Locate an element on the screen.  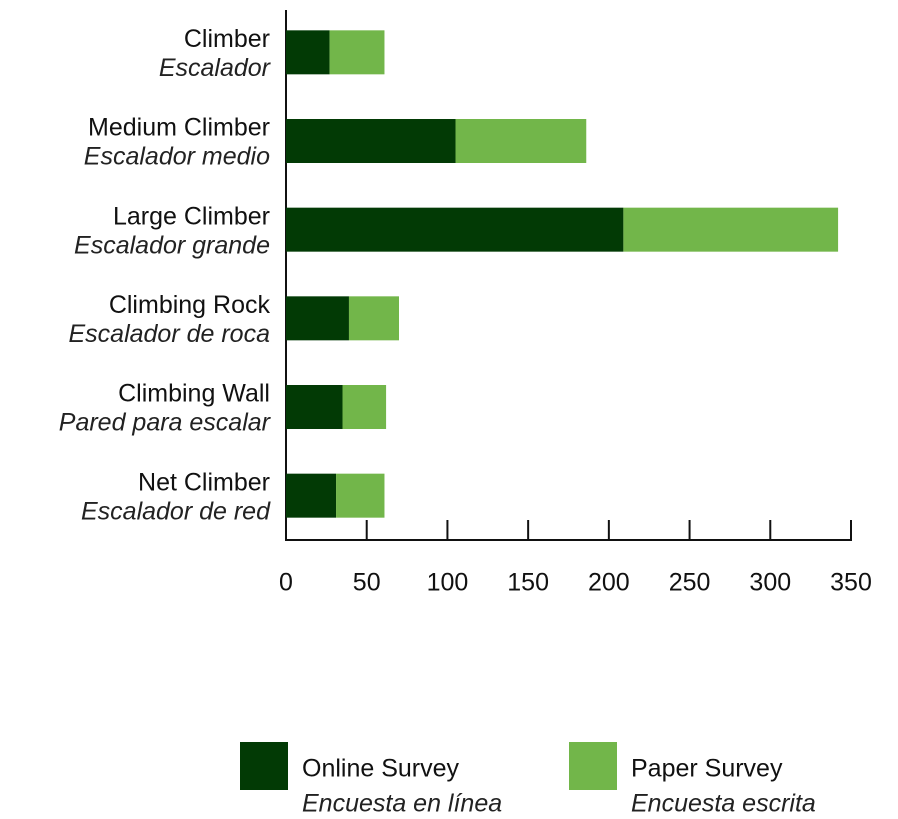
x-tick-label: 100 is located at coordinates (448, 583).